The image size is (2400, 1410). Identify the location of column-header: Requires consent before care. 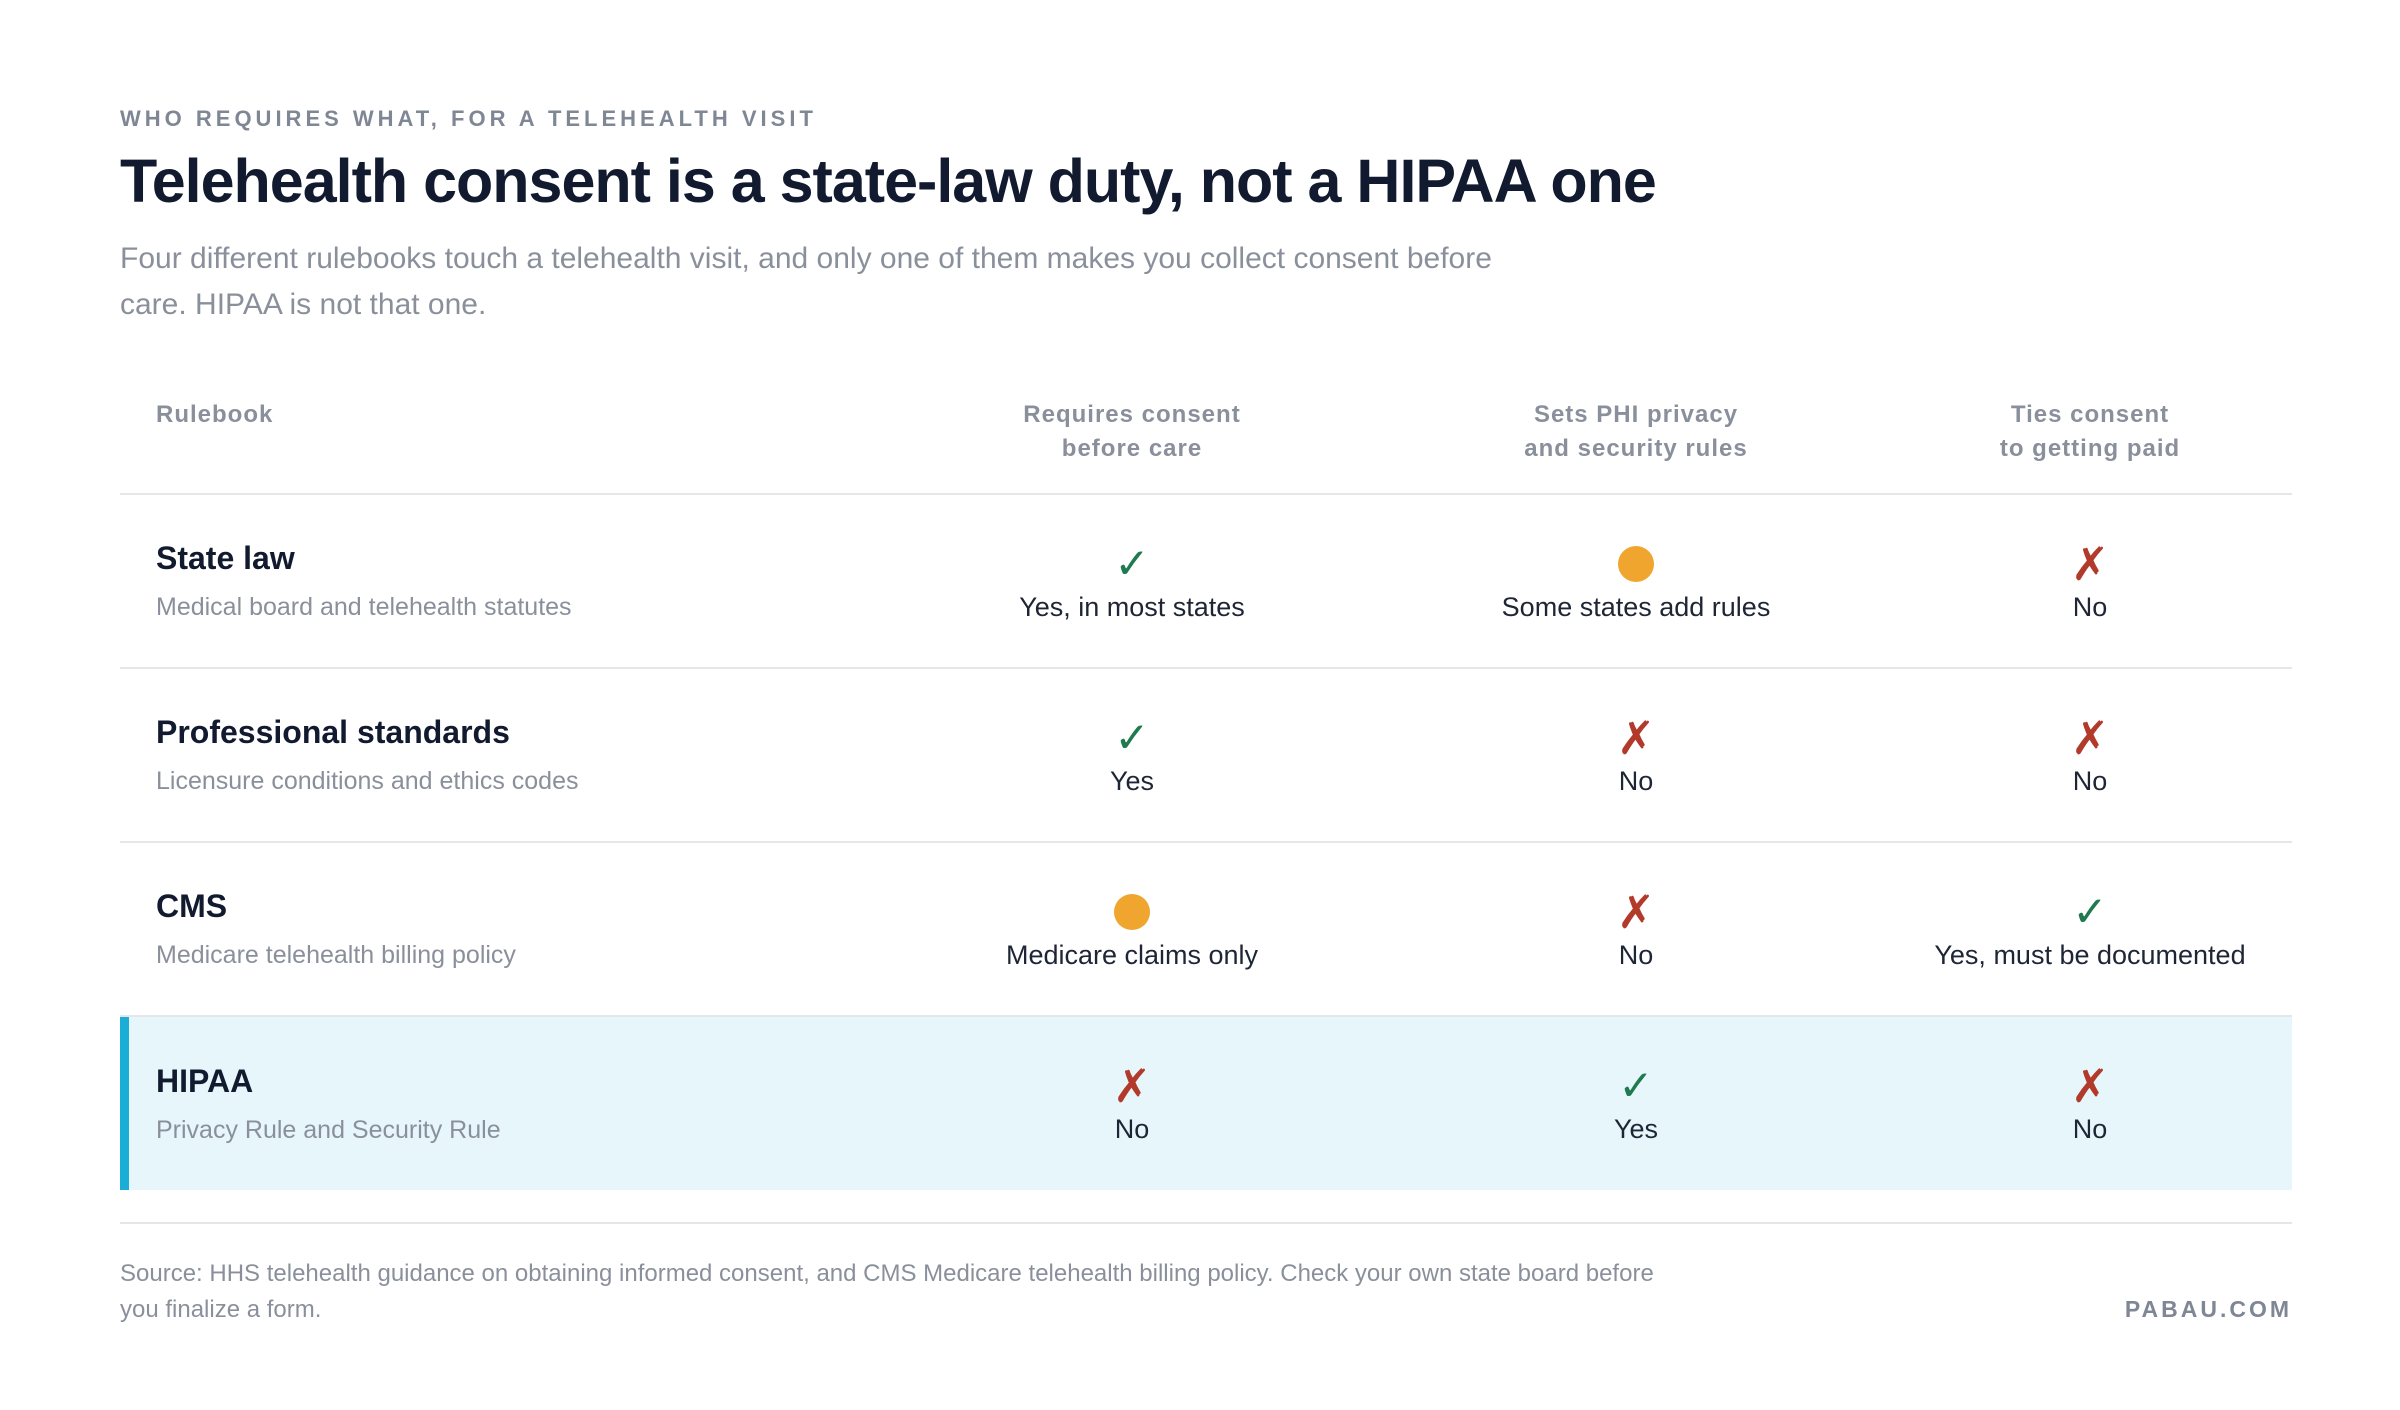
(1132, 435).